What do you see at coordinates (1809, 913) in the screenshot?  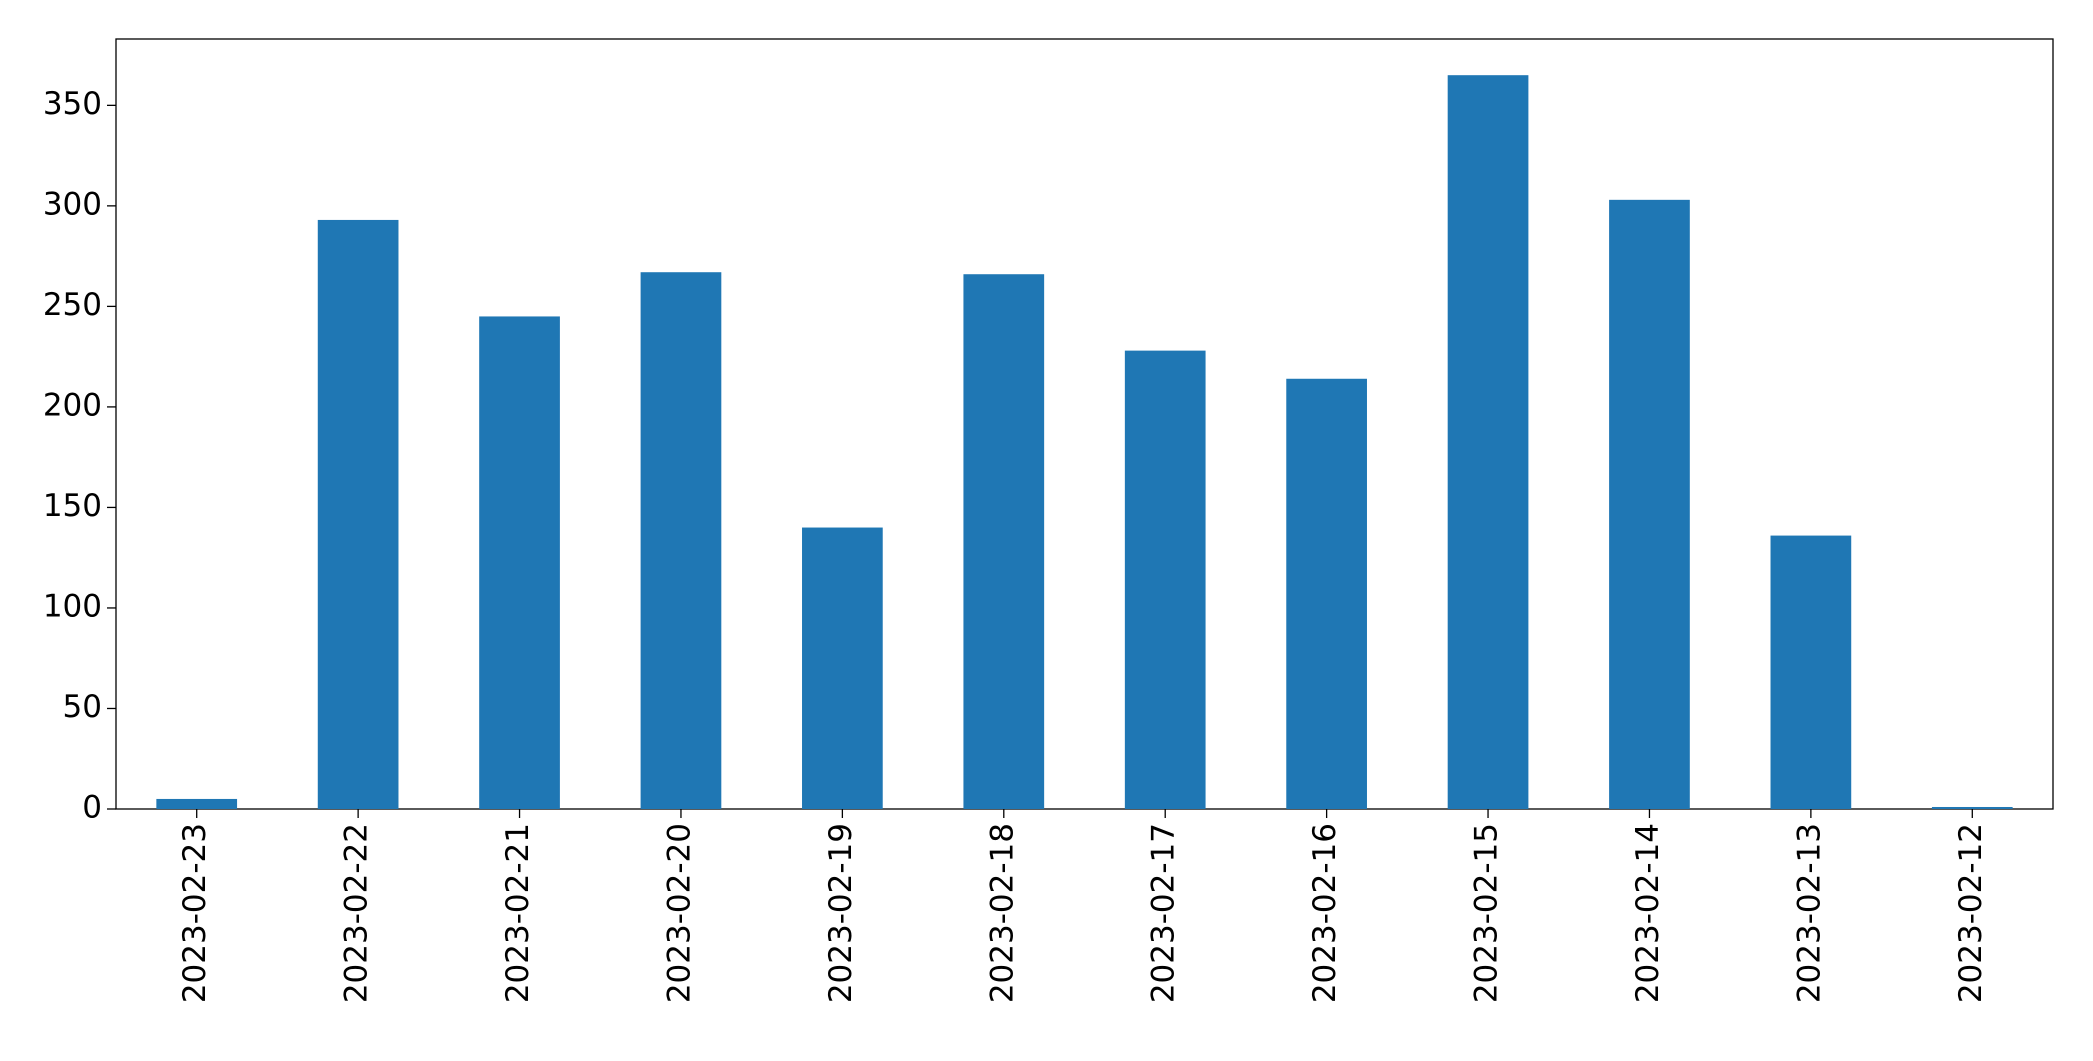 I see `x-tick-label: 2023-02-13` at bounding box center [1809, 913].